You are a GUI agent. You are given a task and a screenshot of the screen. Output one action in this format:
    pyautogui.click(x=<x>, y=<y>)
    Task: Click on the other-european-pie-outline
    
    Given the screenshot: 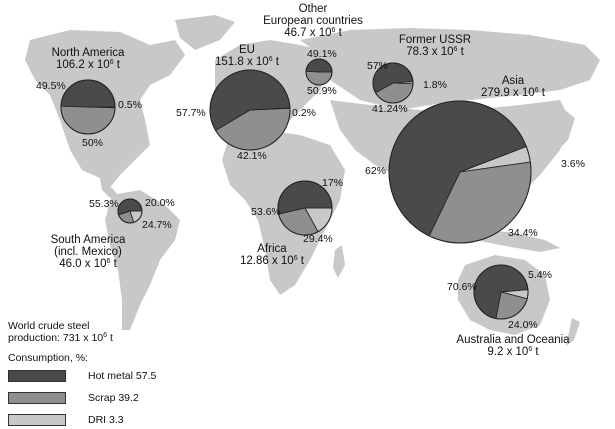 What is the action you would take?
    pyautogui.click(x=319, y=72)
    